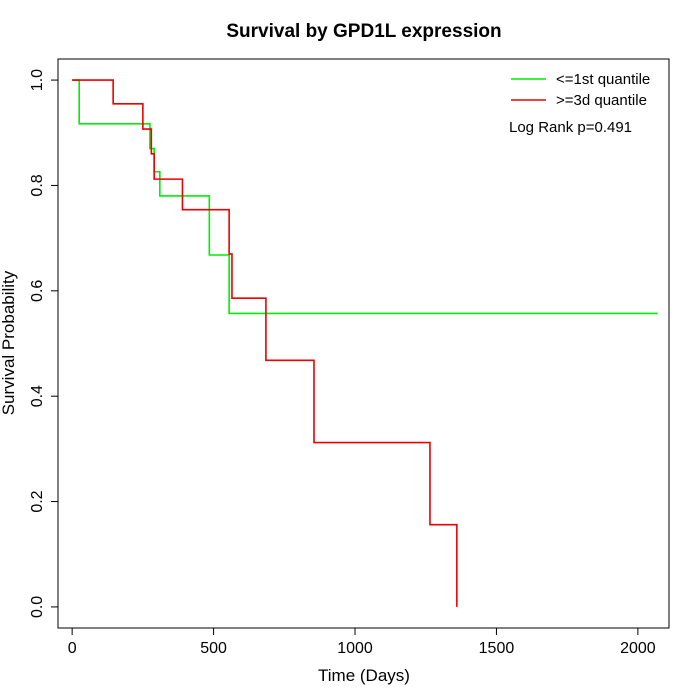 The width and height of the screenshot is (700, 700). I want to click on legend-label-2: >=3d quantile, so click(601, 100).